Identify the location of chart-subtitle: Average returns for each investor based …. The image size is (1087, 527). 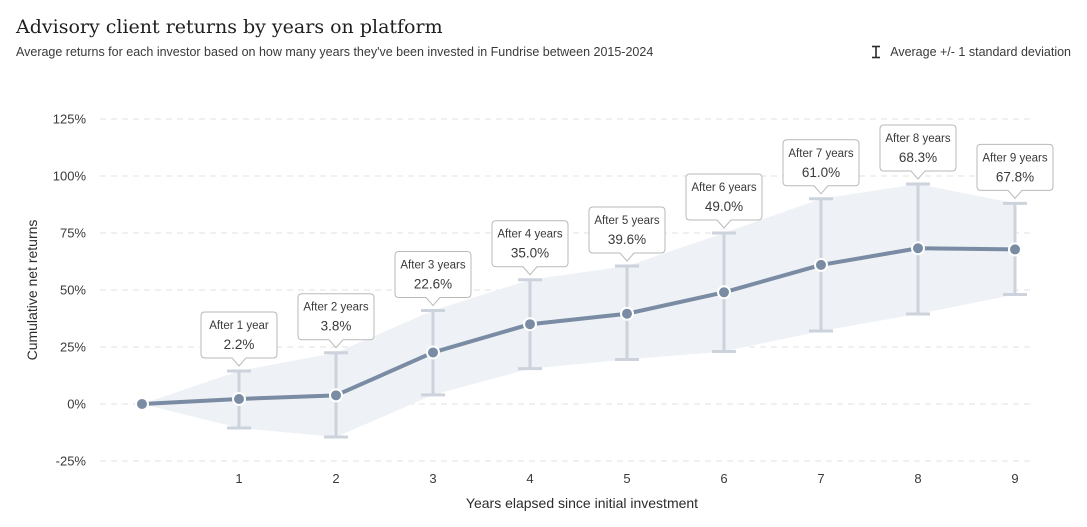
(335, 52).